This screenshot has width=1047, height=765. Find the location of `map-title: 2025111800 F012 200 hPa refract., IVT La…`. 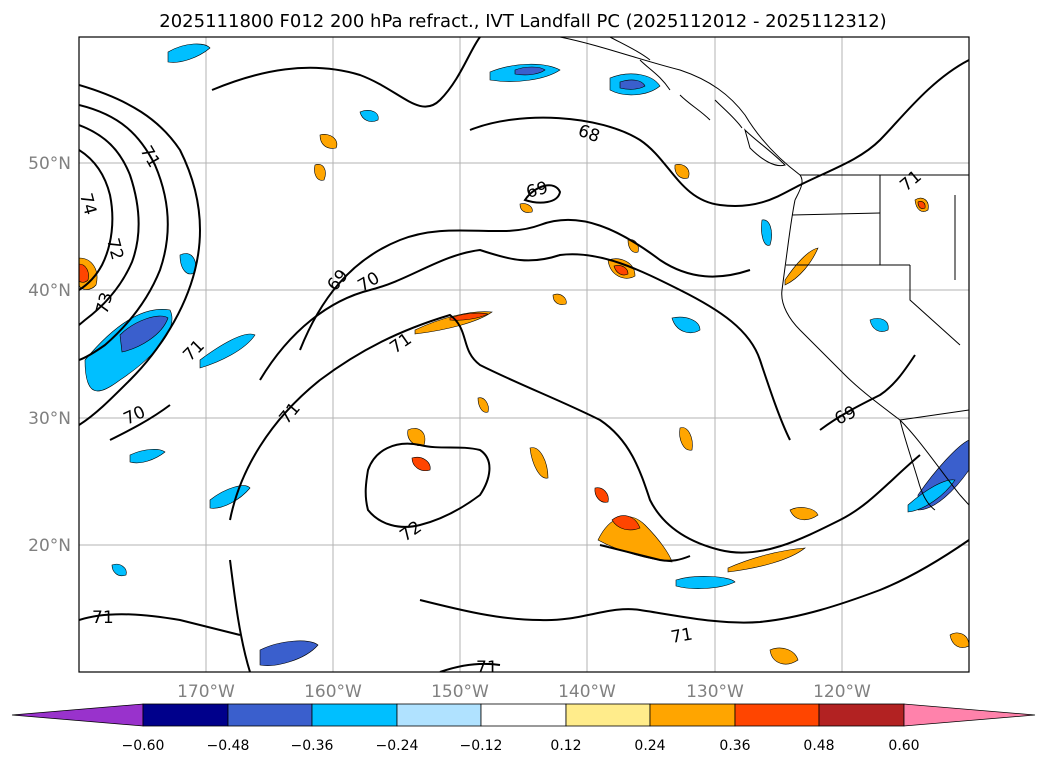

map-title: 2025111800 F012 200 hPa refract., IVT La… is located at coordinates (522, 21).